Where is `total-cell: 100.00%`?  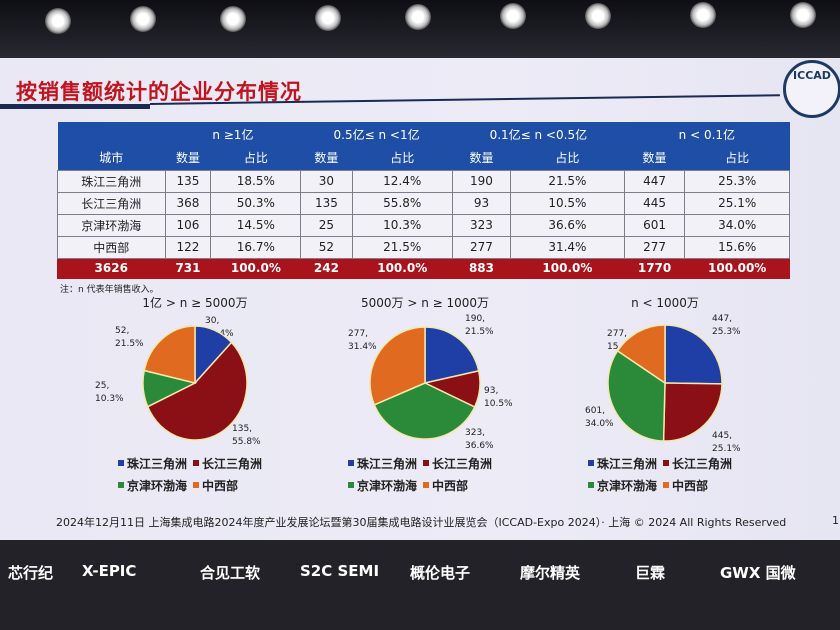 total-cell: 100.00% is located at coordinates (737, 268).